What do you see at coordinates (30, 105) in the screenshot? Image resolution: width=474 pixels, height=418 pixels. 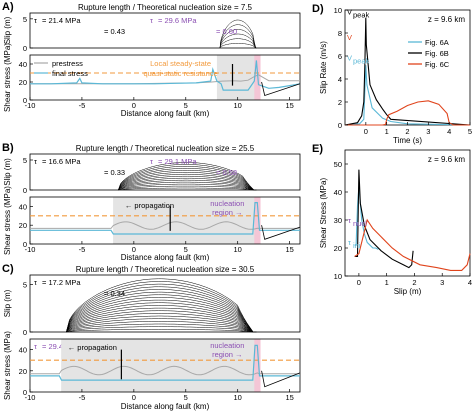 I see `x-tick-label: -10` at bounding box center [30, 105].